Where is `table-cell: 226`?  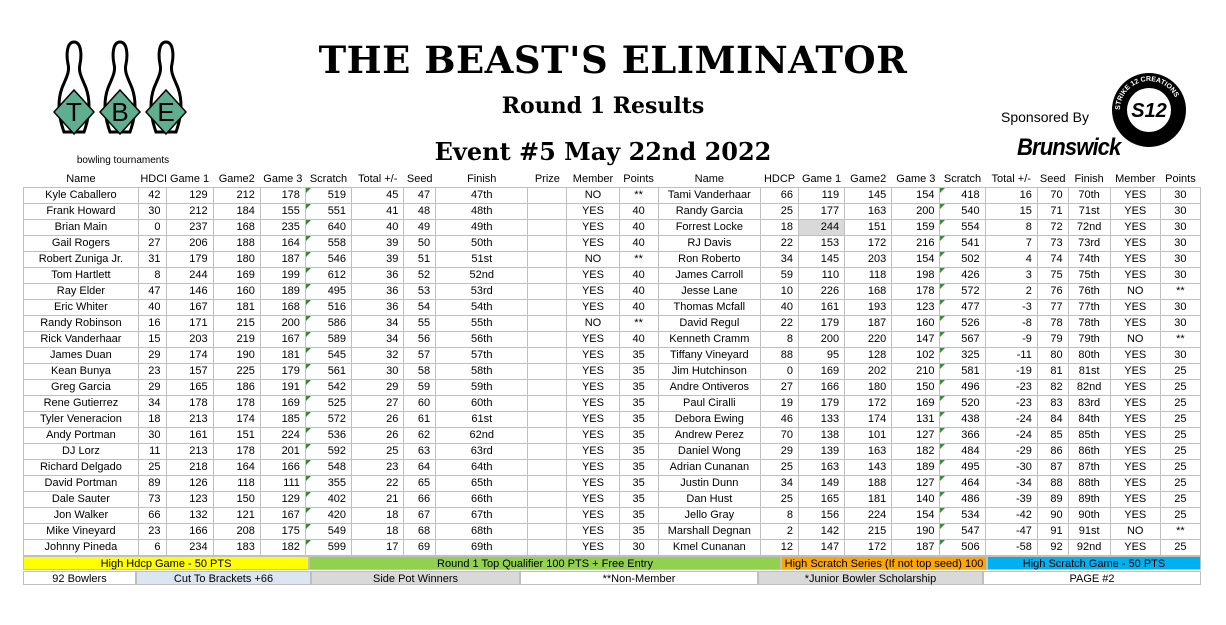
table-cell: 226 is located at coordinates (821, 291).